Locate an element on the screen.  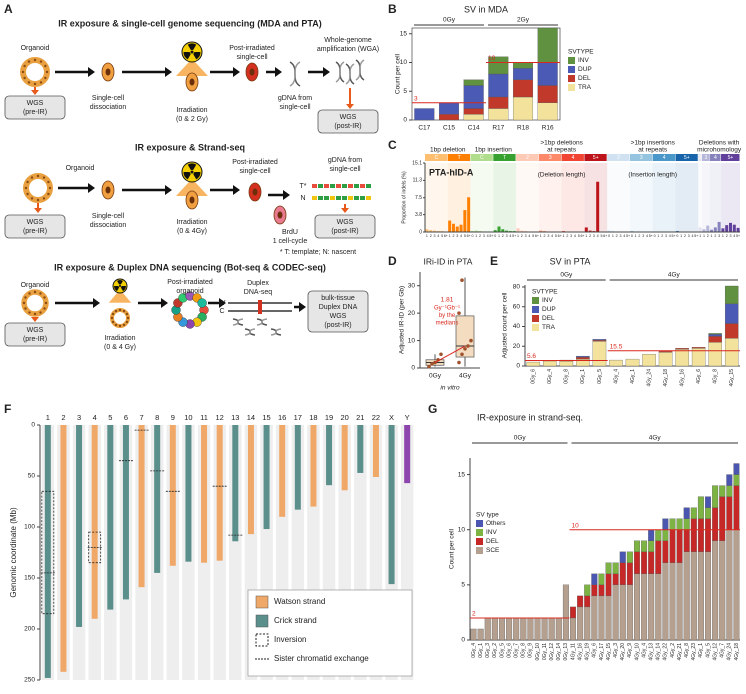
group-strip-label: 3 is located at coordinates (641, 158).